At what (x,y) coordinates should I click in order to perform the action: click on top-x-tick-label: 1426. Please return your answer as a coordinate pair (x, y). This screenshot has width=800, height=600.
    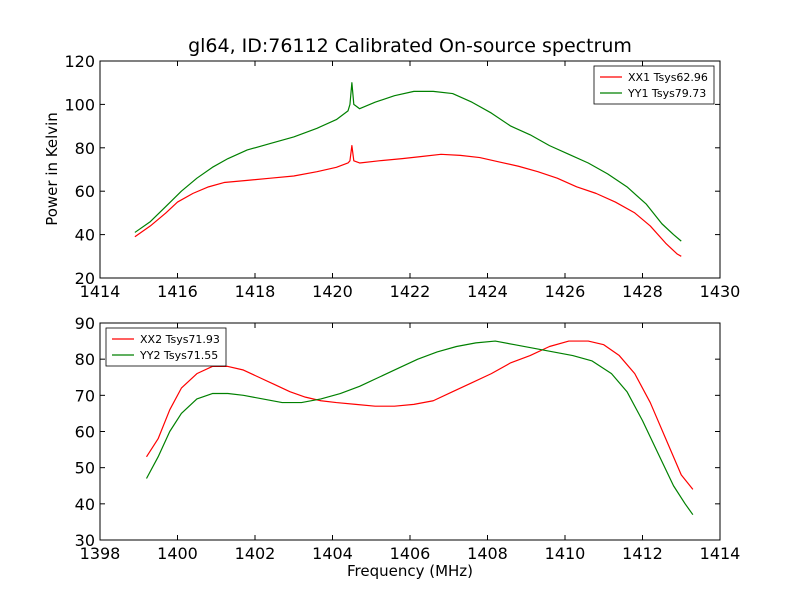
    Looking at the image, I should click on (565, 291).